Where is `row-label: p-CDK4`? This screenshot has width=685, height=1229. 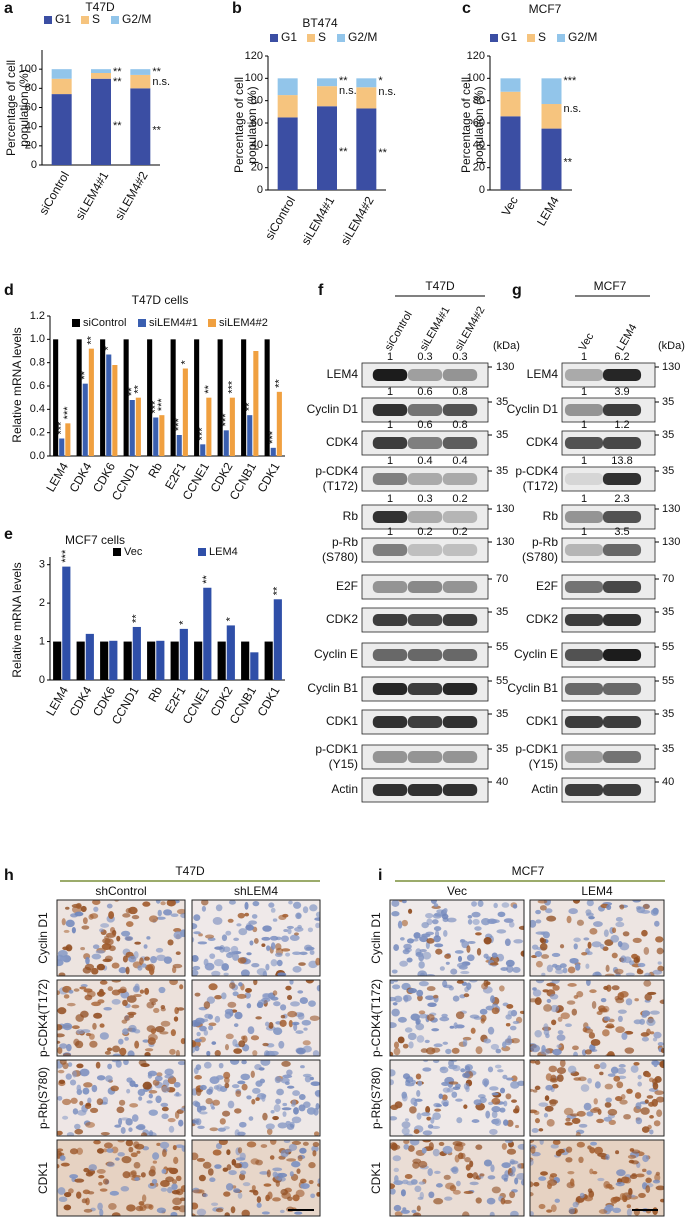
row-label: p-CDK4 is located at coordinates (536, 471).